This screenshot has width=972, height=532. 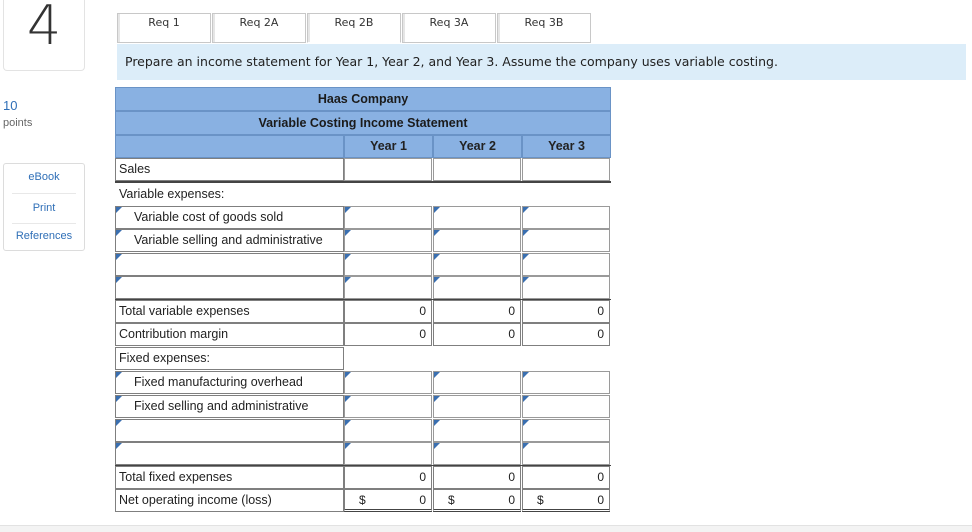 What do you see at coordinates (477, 477) in the screenshot?
I see `total-fixed-year-2: 0` at bounding box center [477, 477].